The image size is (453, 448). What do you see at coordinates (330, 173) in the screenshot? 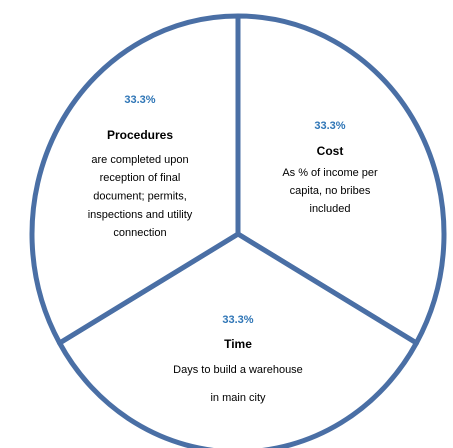
I see `segment-description: As % of income per` at bounding box center [330, 173].